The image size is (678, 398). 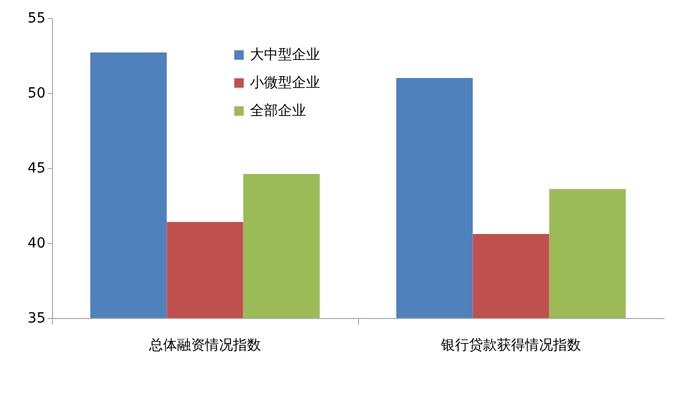 What do you see at coordinates (37, 18) in the screenshot?
I see `y-tick-label: 55` at bounding box center [37, 18].